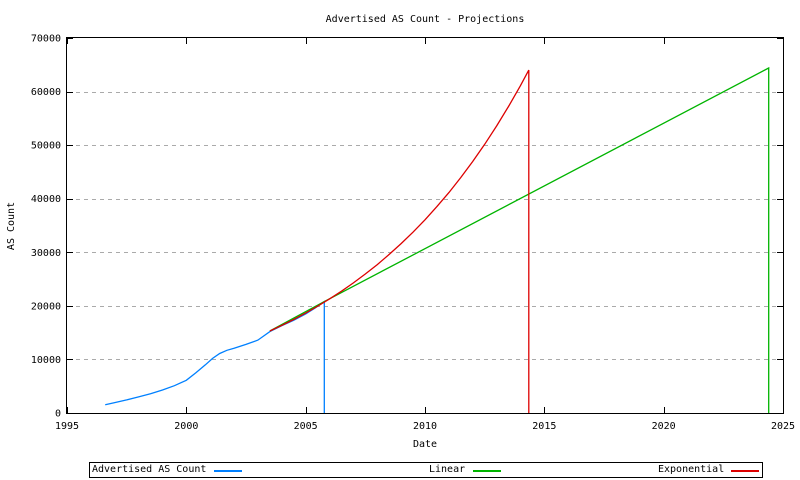 The width and height of the screenshot is (800, 480). I want to click on legend-line-sample-linear, so click(487, 471).